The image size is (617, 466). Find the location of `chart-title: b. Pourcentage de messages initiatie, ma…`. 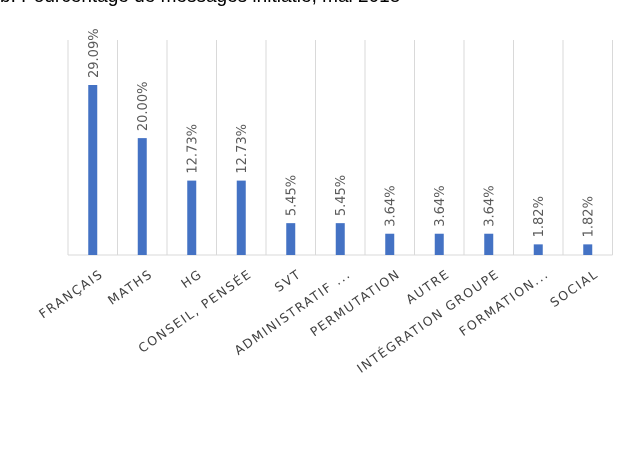

chart-title: b. Pourcentage de messages initiatie, ma… is located at coordinates (308, 4).